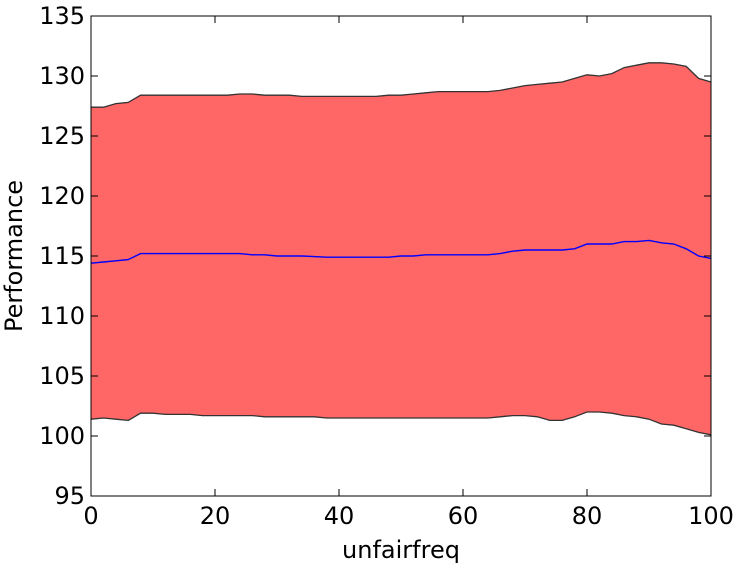 The width and height of the screenshot is (736, 571). I want to click on y-tick-label: 120, so click(62, 196).